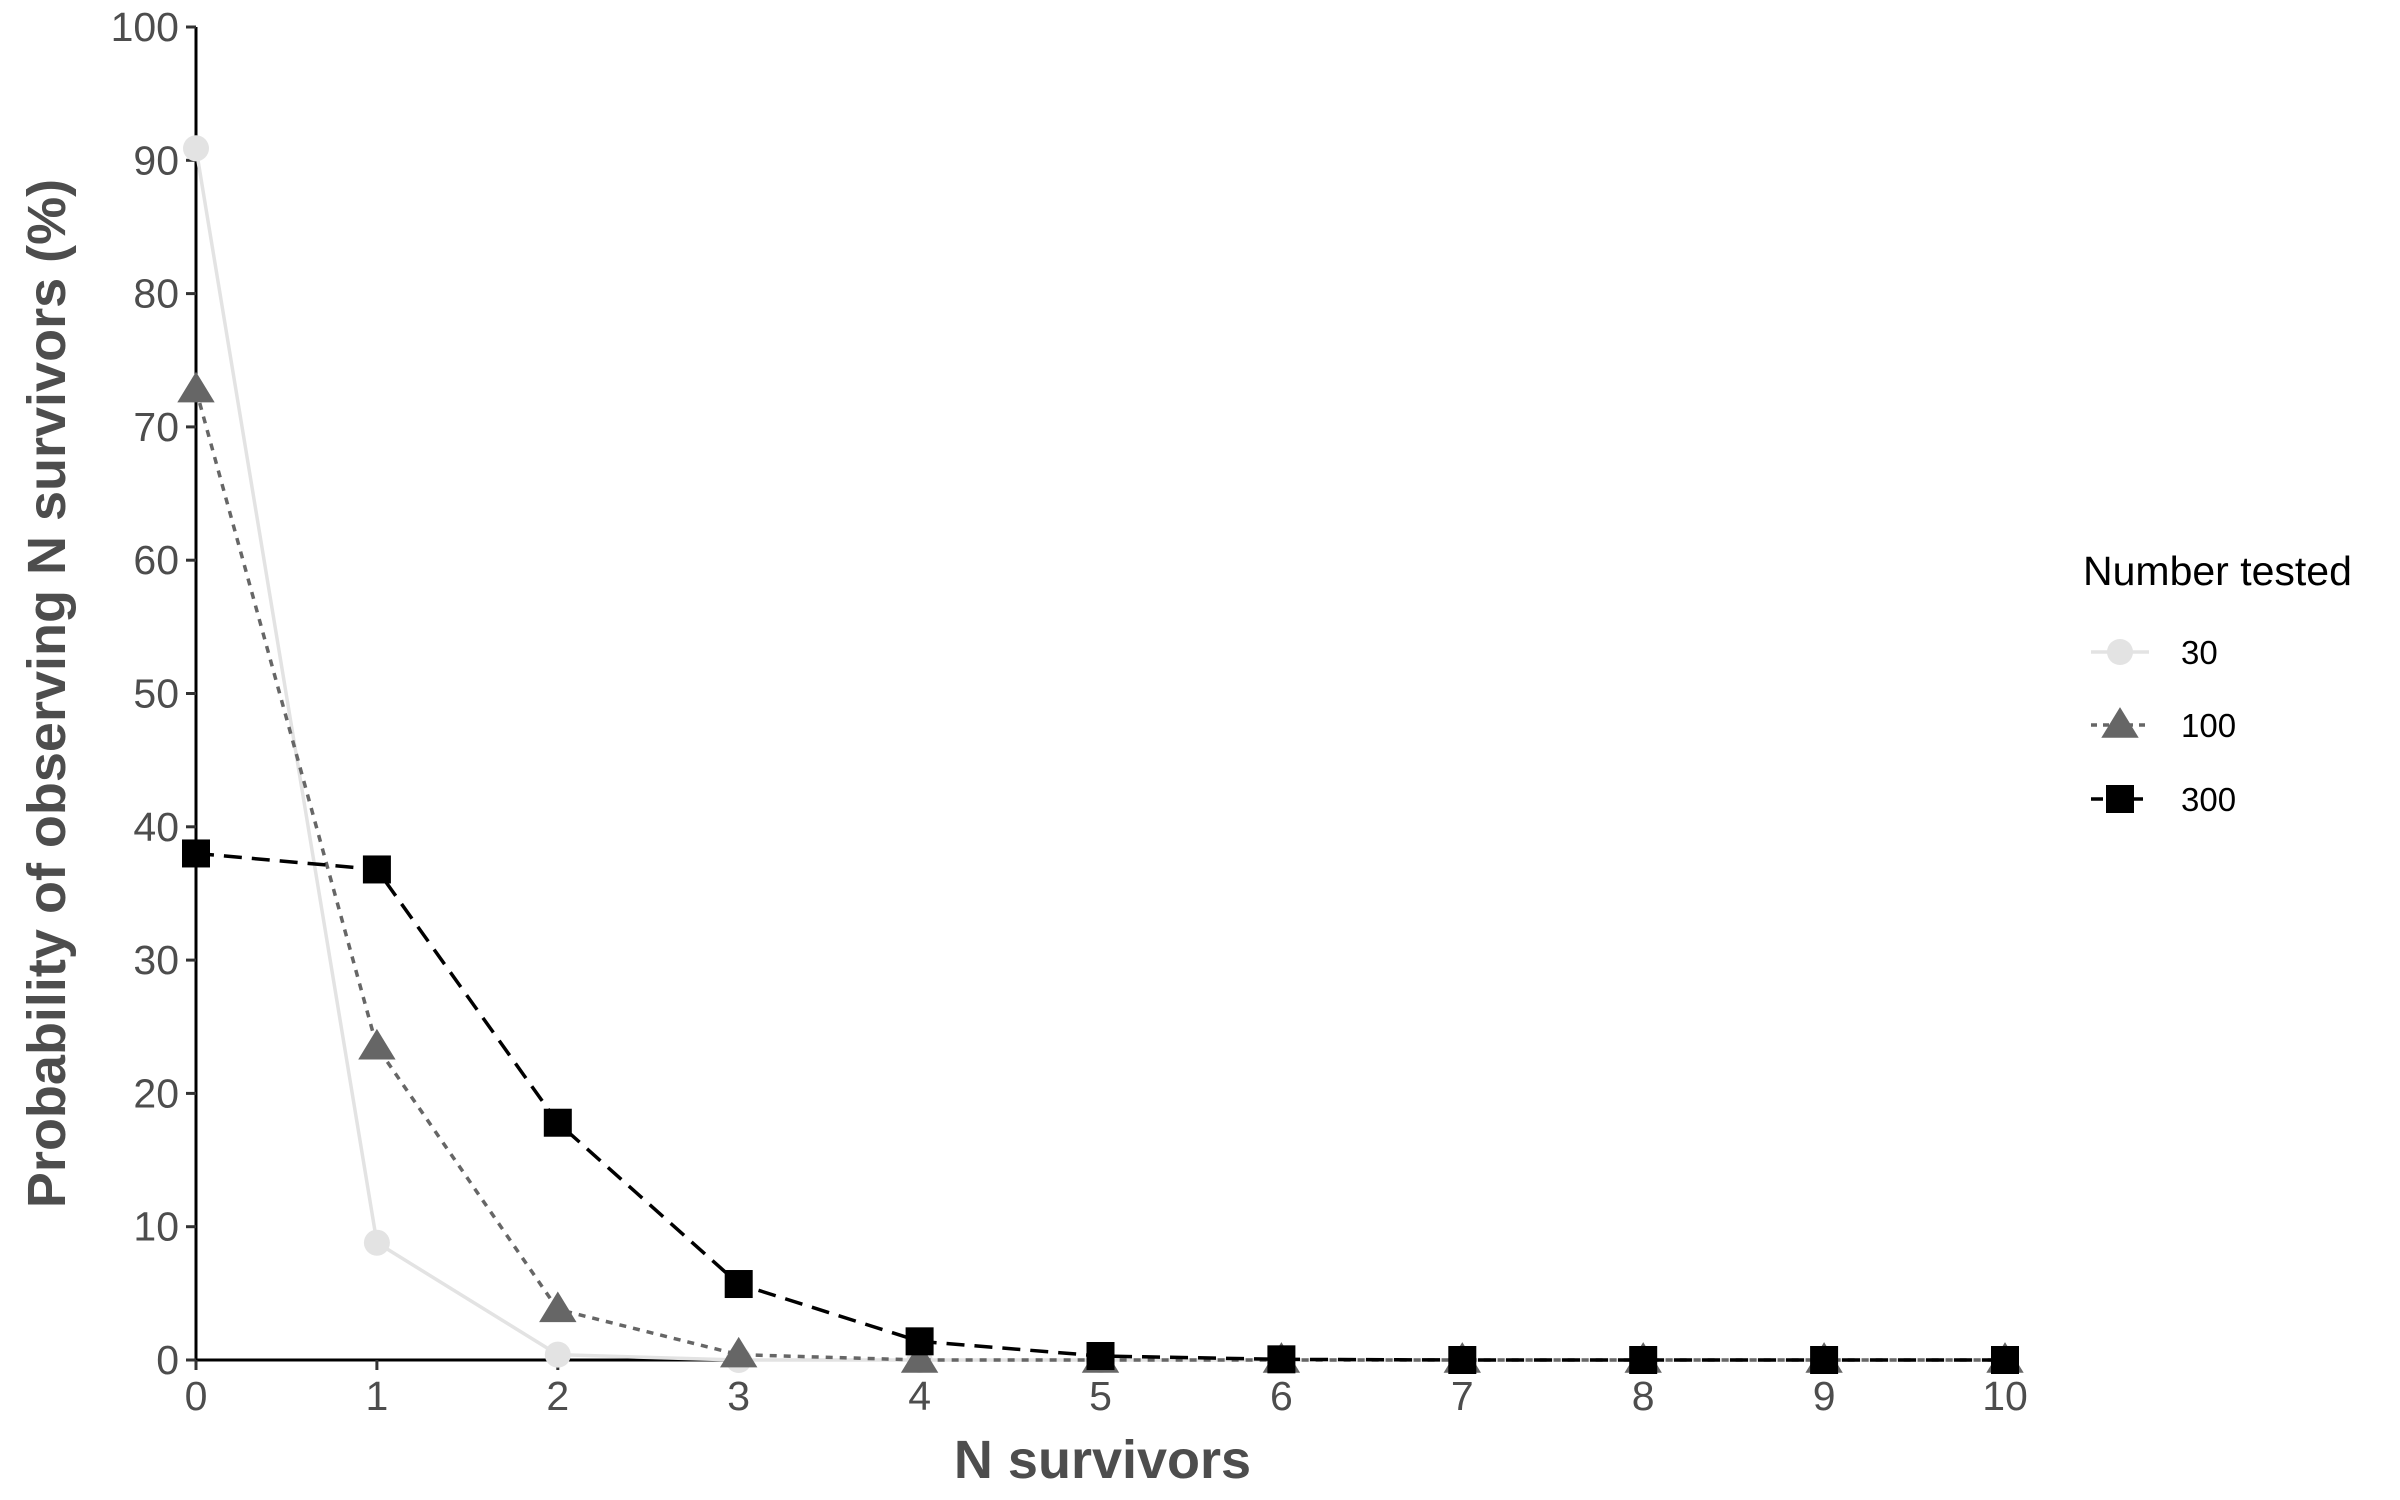 Image resolution: width=2400 pixels, height=1500 pixels. Describe the element at coordinates (156, 960) in the screenshot. I see `y-tick-label: 30` at that location.